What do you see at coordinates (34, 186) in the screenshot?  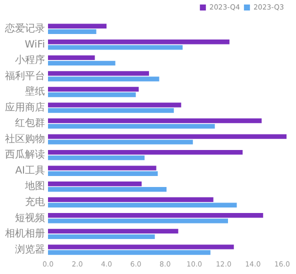 I see `y-tick-label: 地图` at bounding box center [34, 186].